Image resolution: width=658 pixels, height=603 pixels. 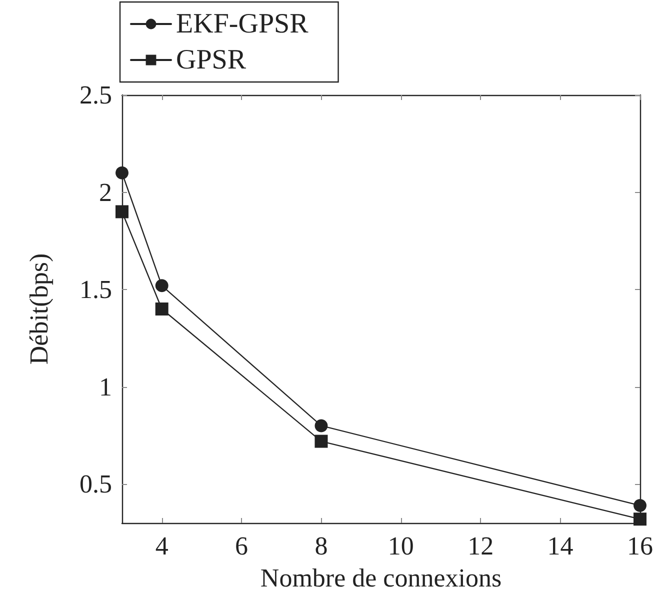 I want to click on legend-label: EKF-GPSR, so click(x=242, y=24).